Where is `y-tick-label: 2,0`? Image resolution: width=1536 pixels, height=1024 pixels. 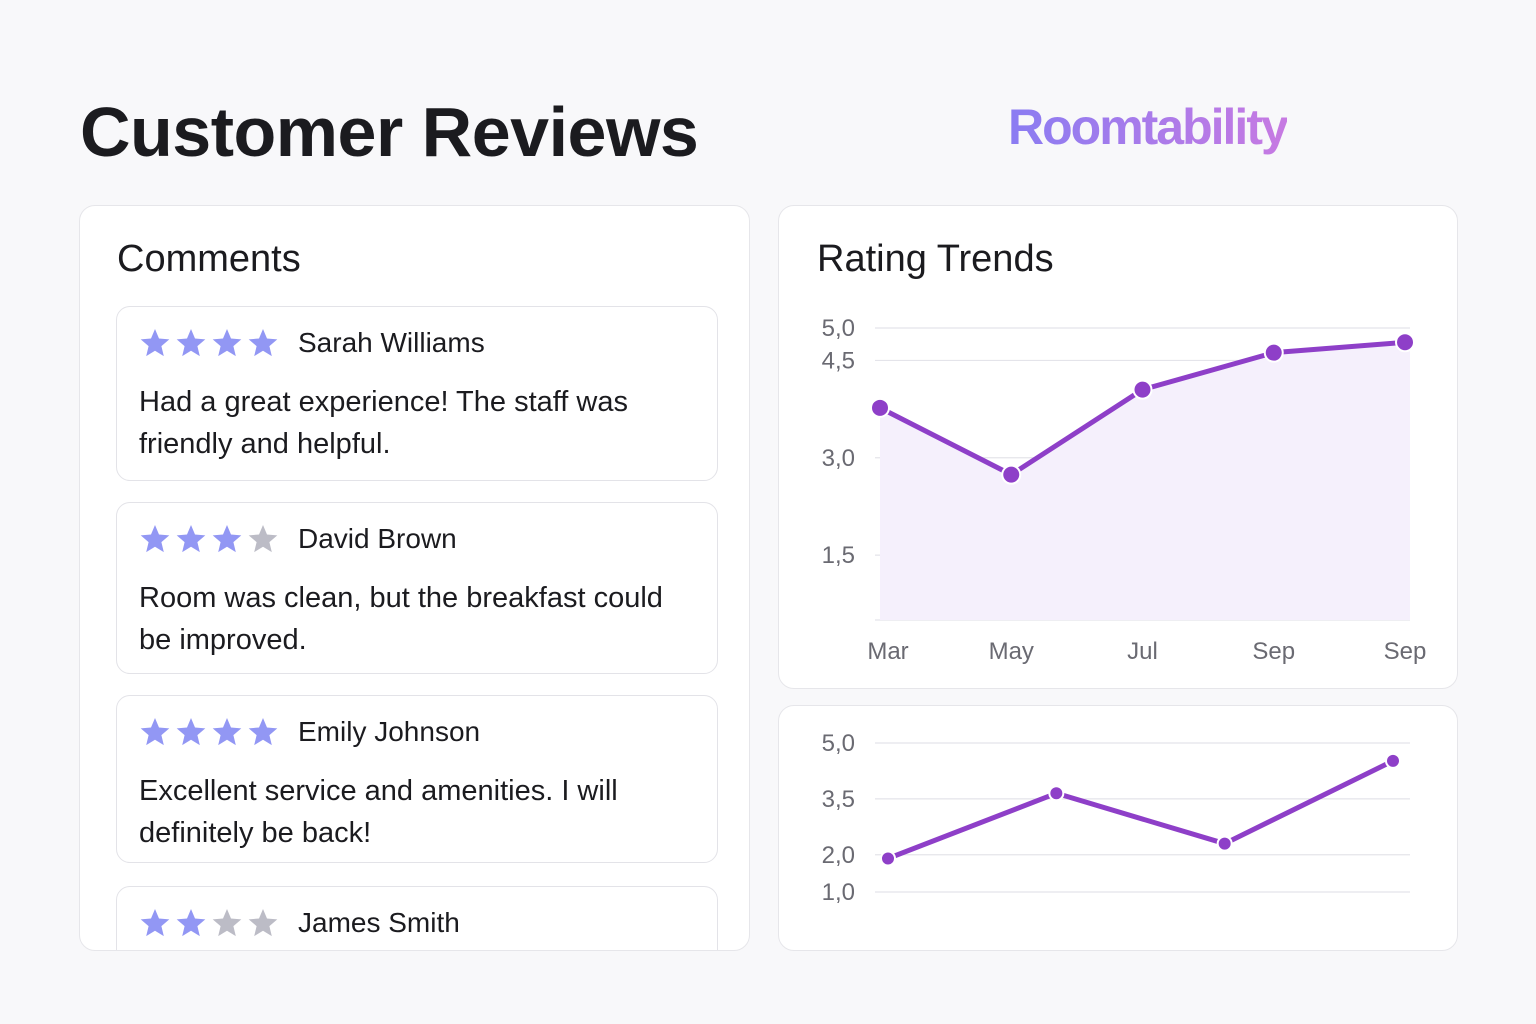
y-tick-label: 2,0 is located at coordinates (838, 855).